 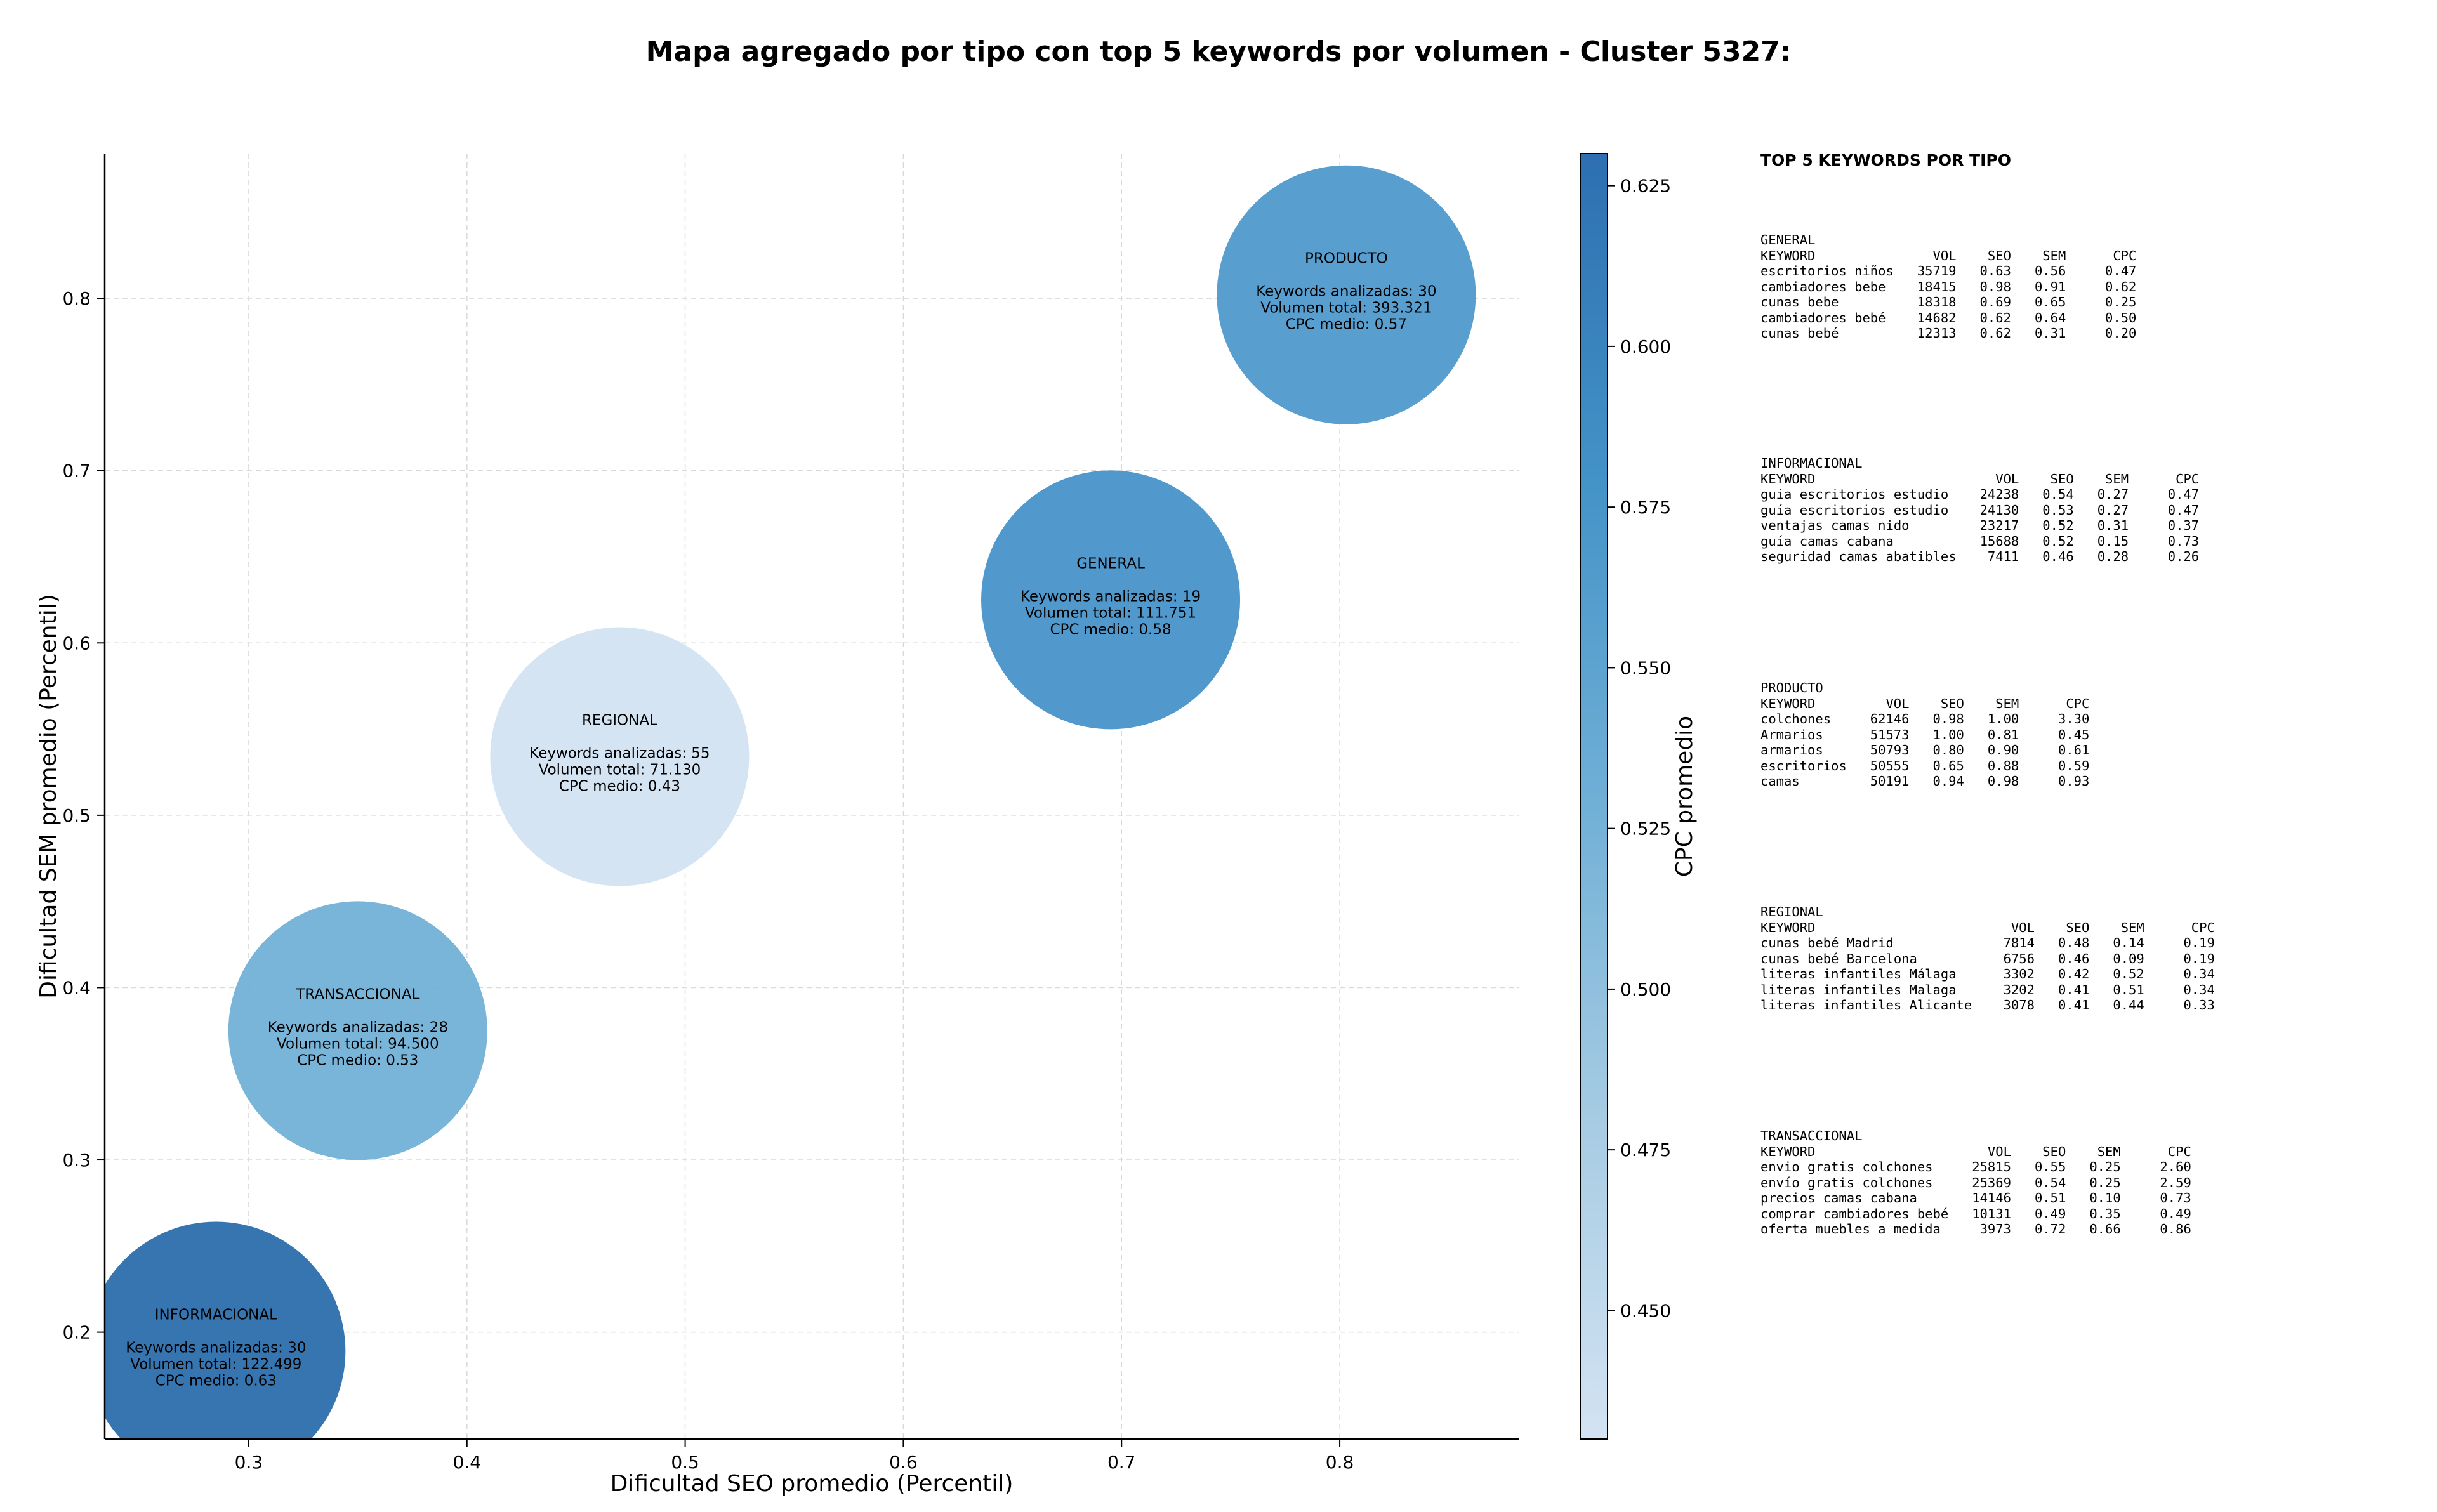 I want to click on colorbar-tick-label: 0.625, so click(x=1645, y=187).